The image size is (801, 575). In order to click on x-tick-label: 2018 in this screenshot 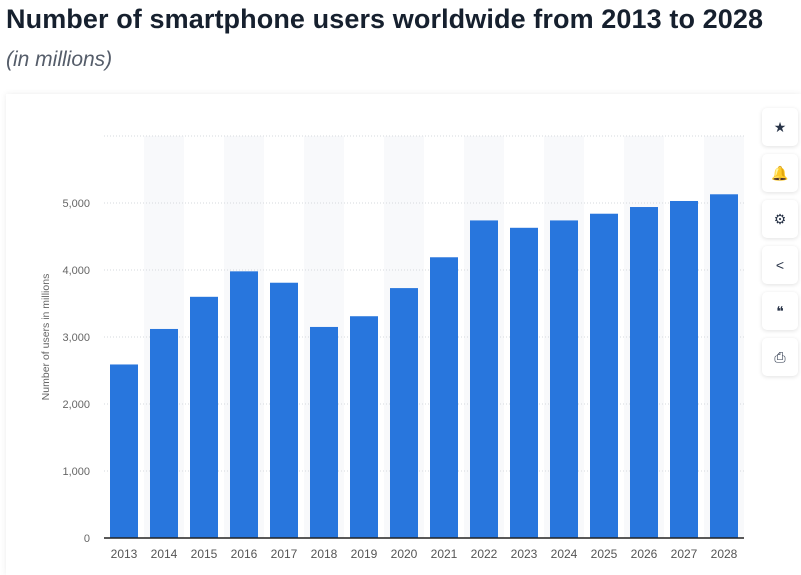, I will do `click(324, 554)`.